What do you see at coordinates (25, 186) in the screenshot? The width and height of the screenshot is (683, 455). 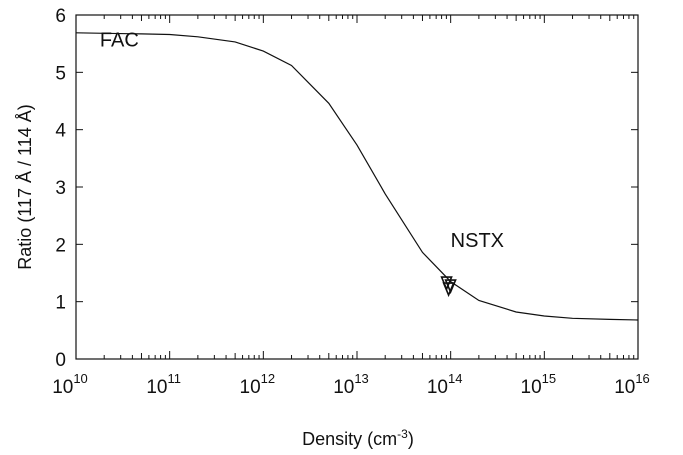 I see `y-axis-label: Ratio (117 Å / 114 Å)` at bounding box center [25, 186].